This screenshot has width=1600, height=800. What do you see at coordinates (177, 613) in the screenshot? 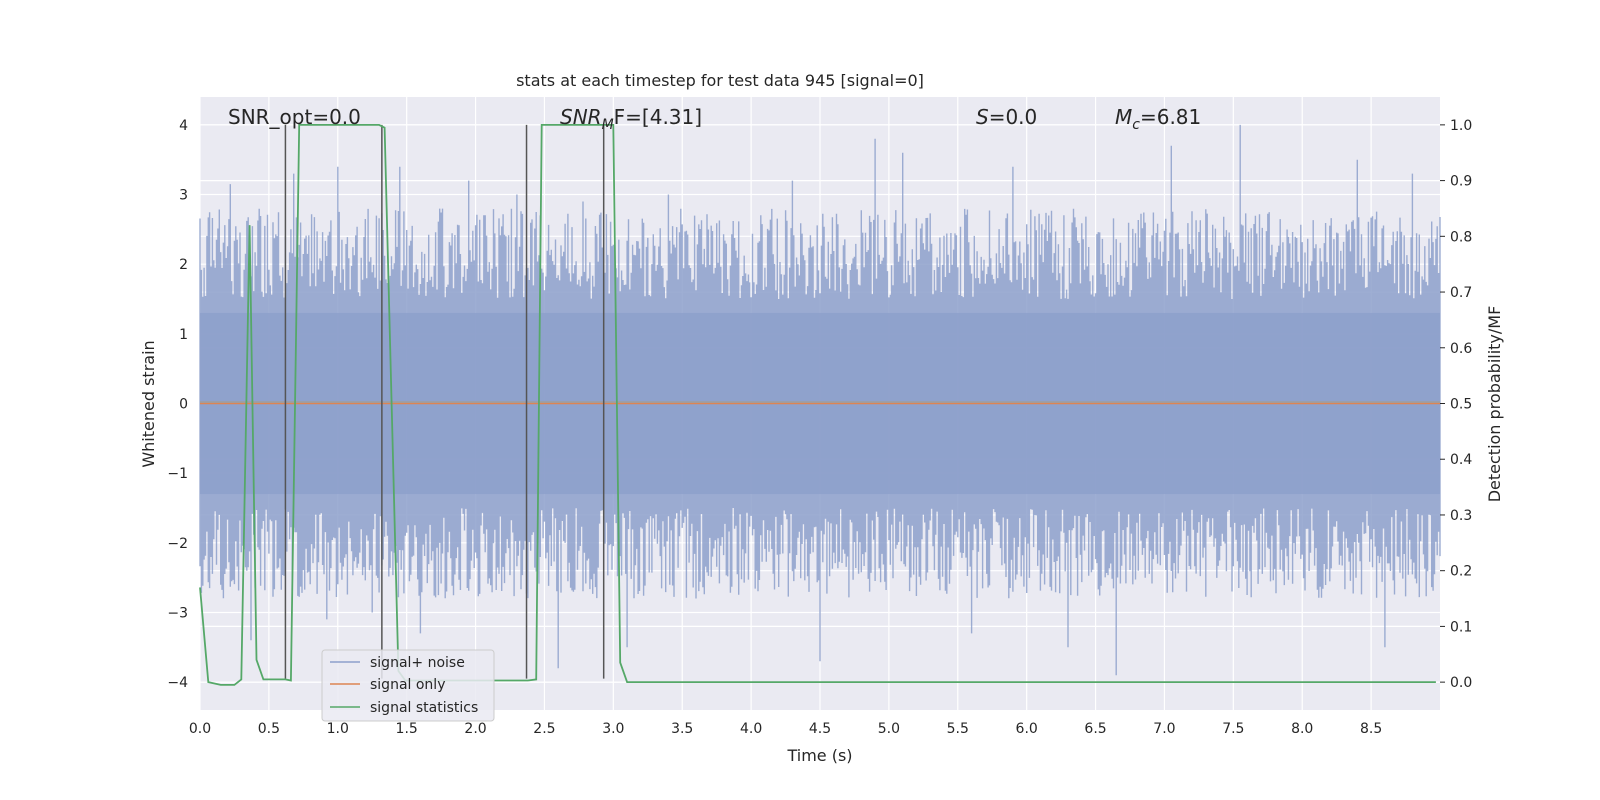
I see `y-tick-label-left: −3` at bounding box center [177, 613].